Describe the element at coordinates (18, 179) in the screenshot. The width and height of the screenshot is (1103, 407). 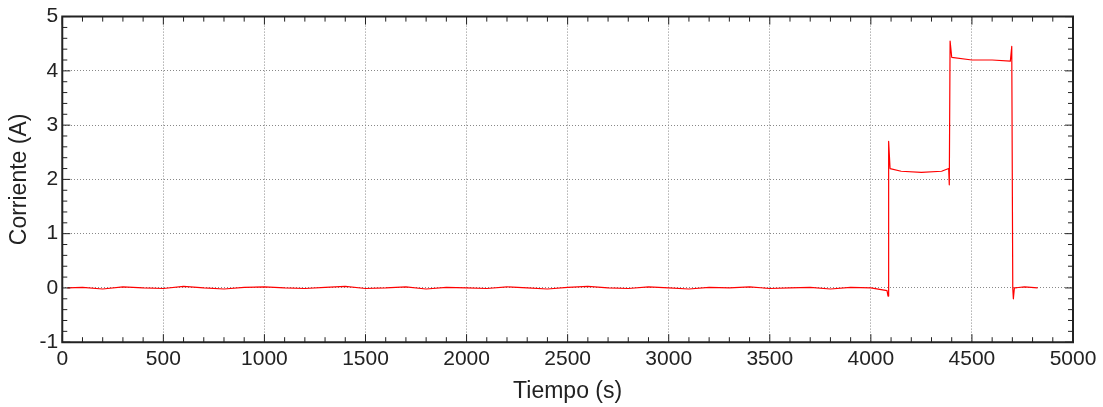
I see `y-axis-title: Corriente (A)` at that location.